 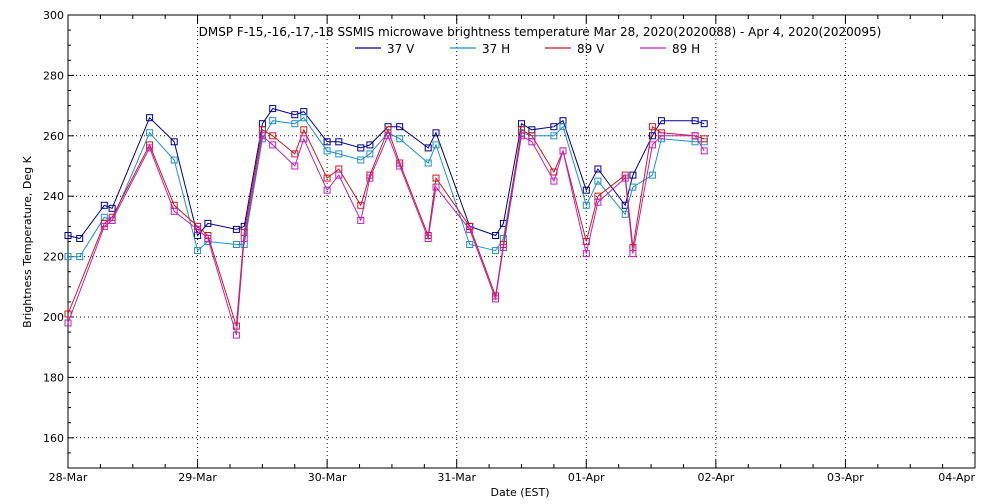 What do you see at coordinates (845, 477) in the screenshot?
I see `x-tick-label: 03-Apr` at bounding box center [845, 477].